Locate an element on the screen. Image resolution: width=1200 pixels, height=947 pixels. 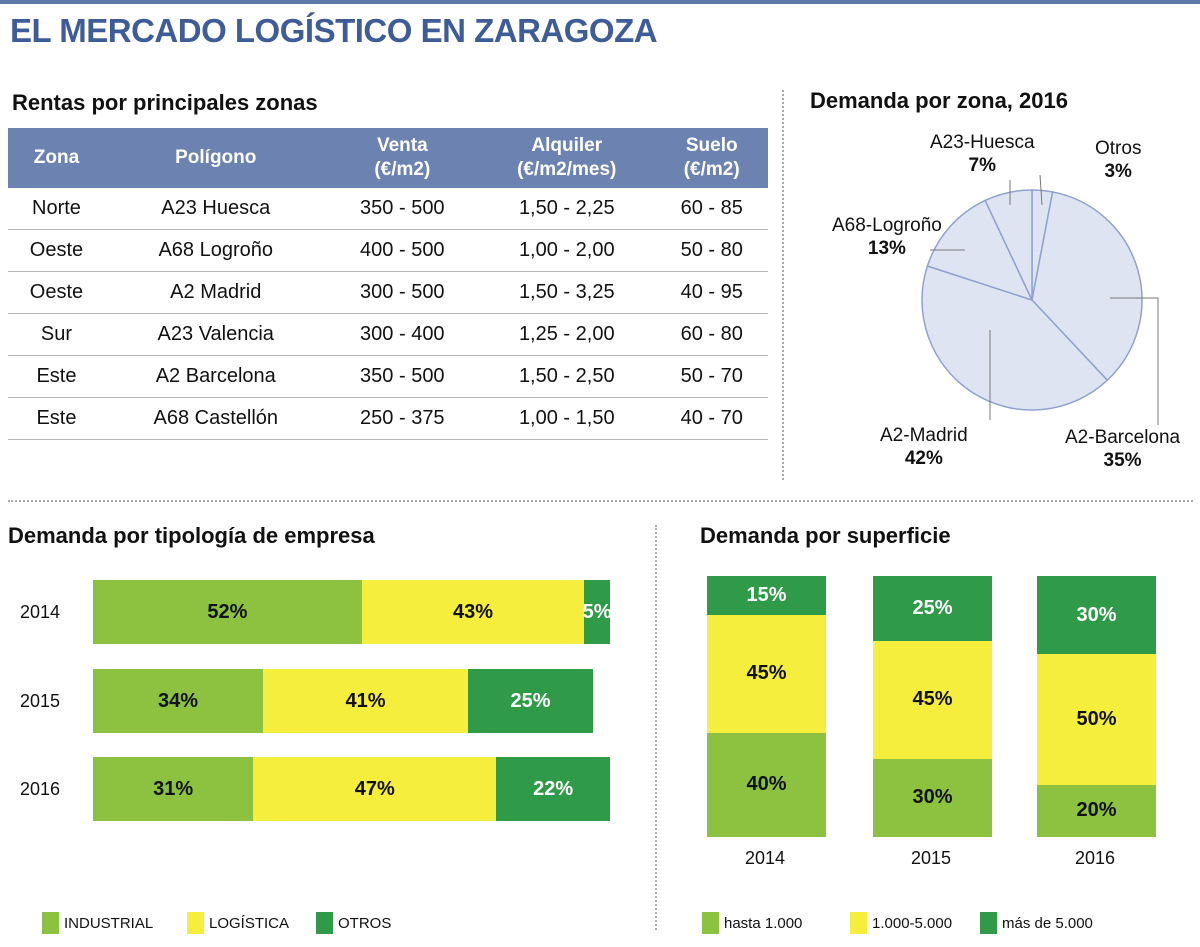
pie-label: Otros 3% is located at coordinates (1118, 161).